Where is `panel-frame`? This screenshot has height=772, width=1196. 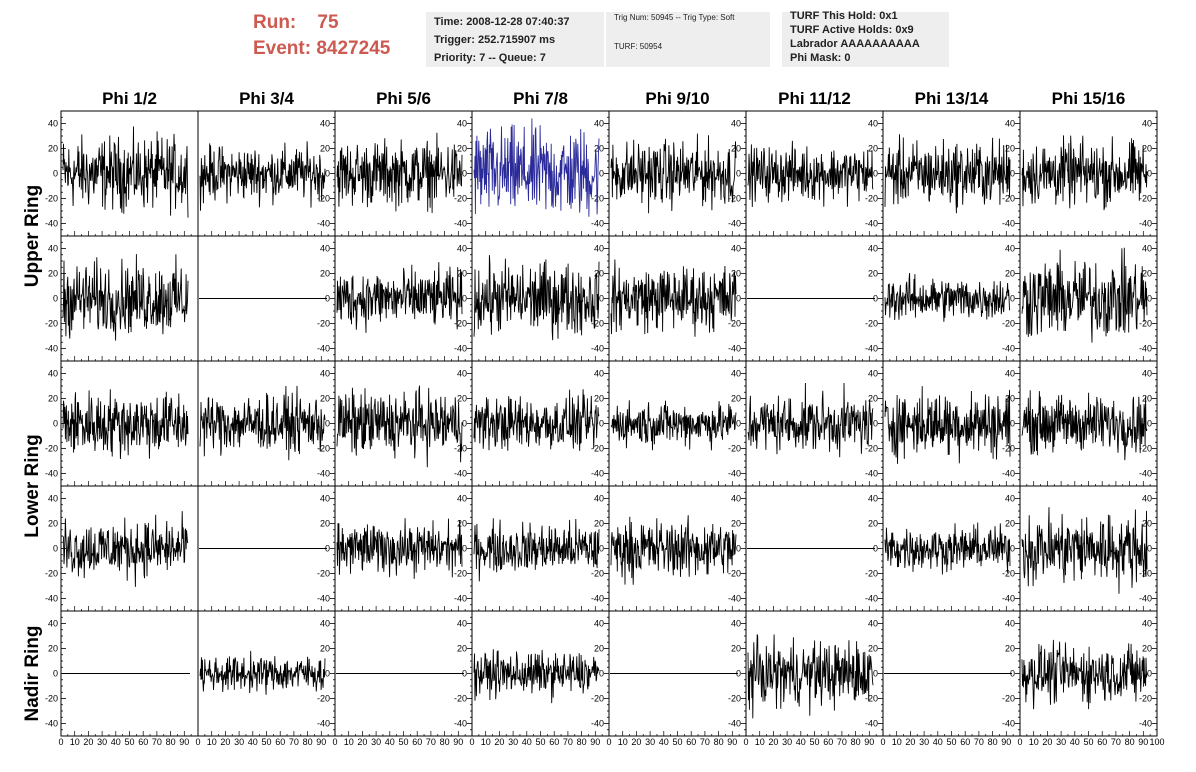 panel-frame is located at coordinates (1088, 298).